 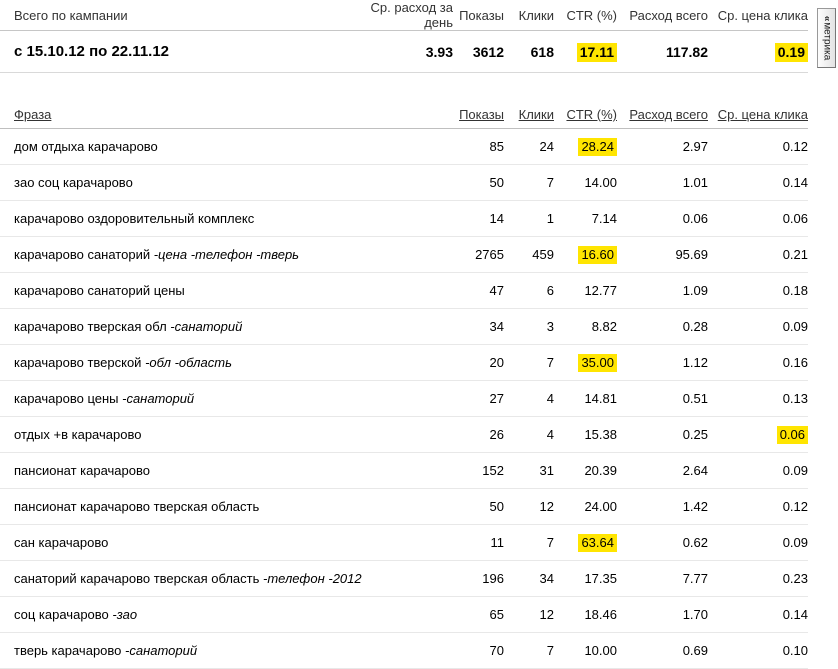 What do you see at coordinates (600, 182) in the screenshot?
I see `ctr-value: 14.00` at bounding box center [600, 182].